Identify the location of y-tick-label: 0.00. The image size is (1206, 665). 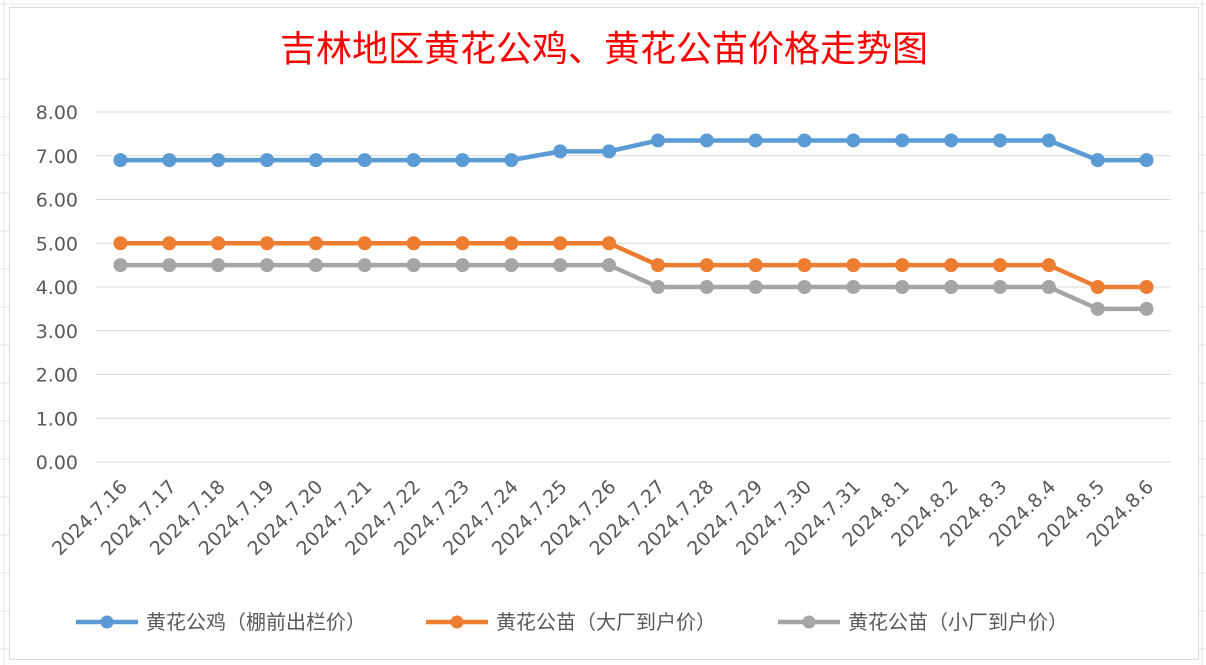
(57, 463).